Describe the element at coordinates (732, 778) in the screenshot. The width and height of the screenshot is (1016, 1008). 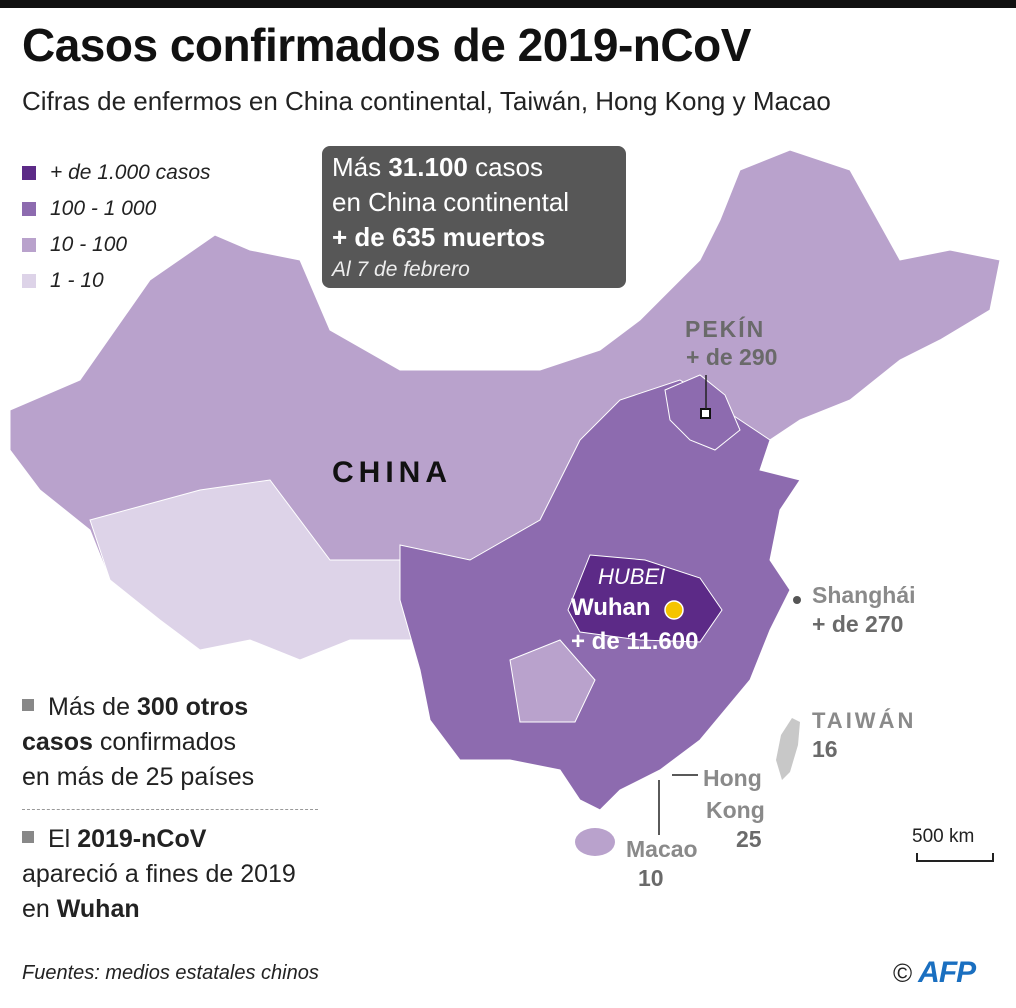
I see `label-hongkong-1: Hong` at that location.